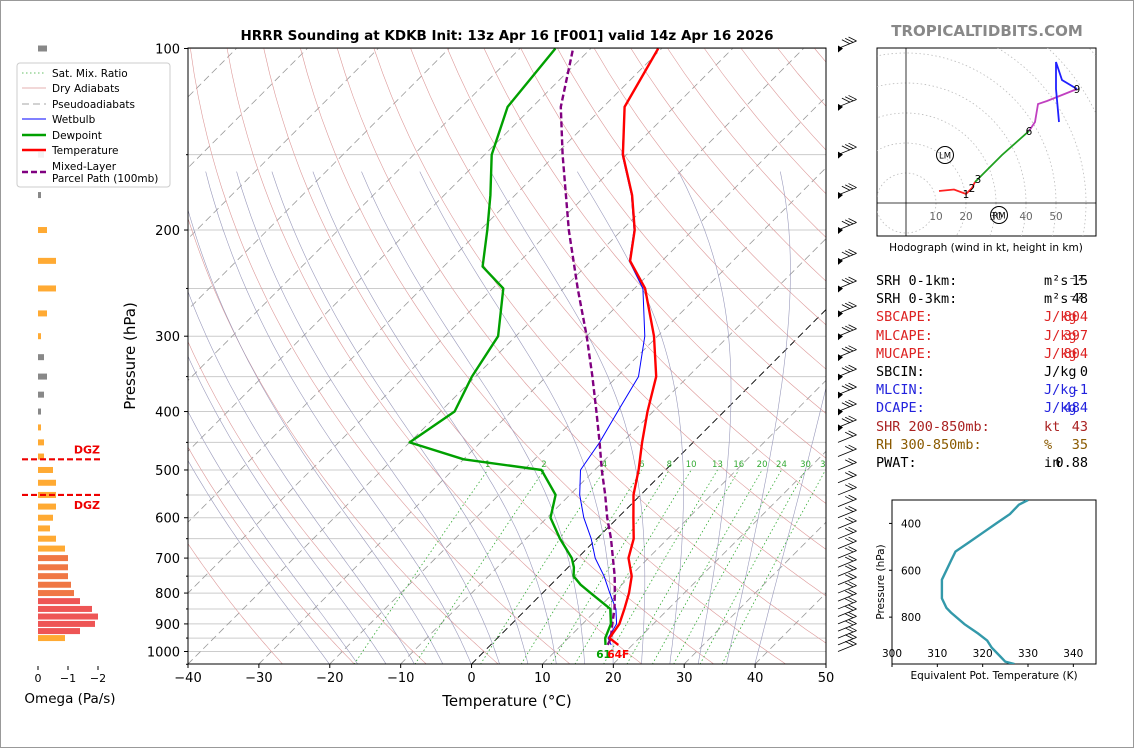 The height and width of the screenshot is (748, 1134). What do you see at coordinates (904, 317) in the screenshot?
I see `stat-label: SBCAPE:` at bounding box center [904, 317].